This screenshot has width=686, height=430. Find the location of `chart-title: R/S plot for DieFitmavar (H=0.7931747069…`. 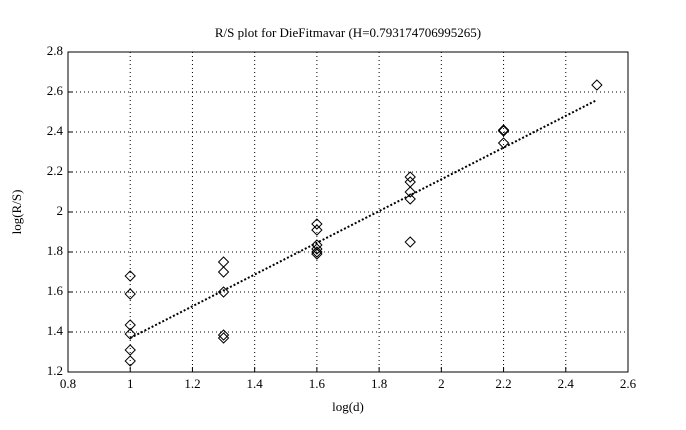

chart-title: R/S plot for DieFitmavar (H=0.7931747069… is located at coordinates (348, 32).